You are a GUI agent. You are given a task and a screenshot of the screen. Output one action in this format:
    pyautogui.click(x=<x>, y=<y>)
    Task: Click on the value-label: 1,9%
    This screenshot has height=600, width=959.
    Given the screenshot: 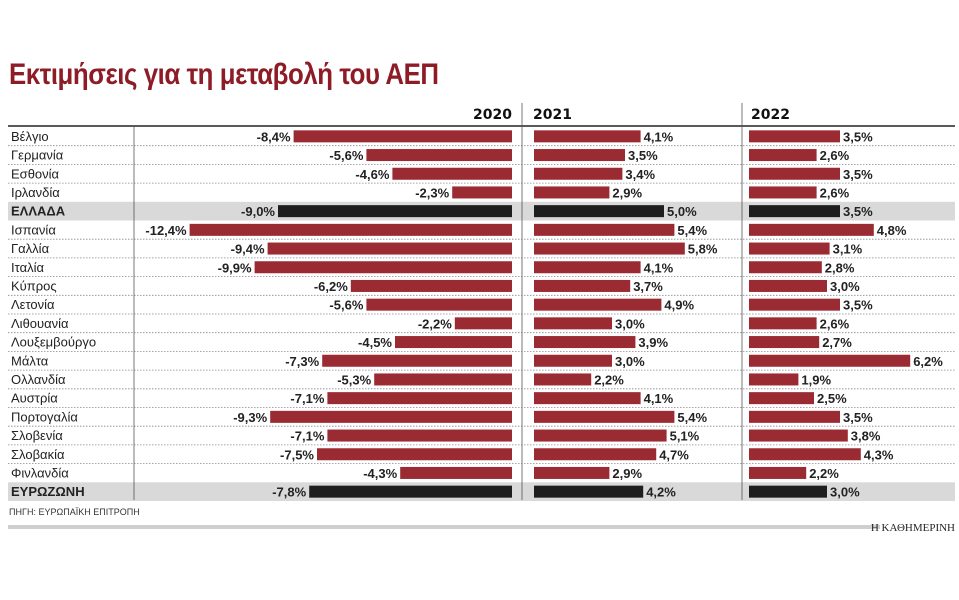 What is the action you would take?
    pyautogui.click(x=816, y=379)
    